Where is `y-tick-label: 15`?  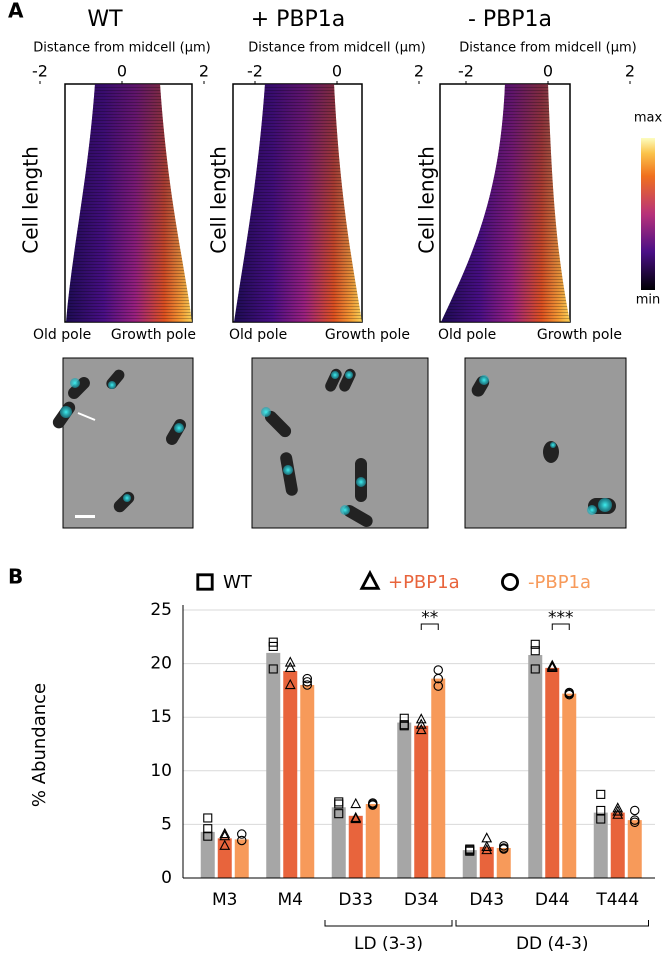 y-tick-label: 15 is located at coordinates (161, 717).